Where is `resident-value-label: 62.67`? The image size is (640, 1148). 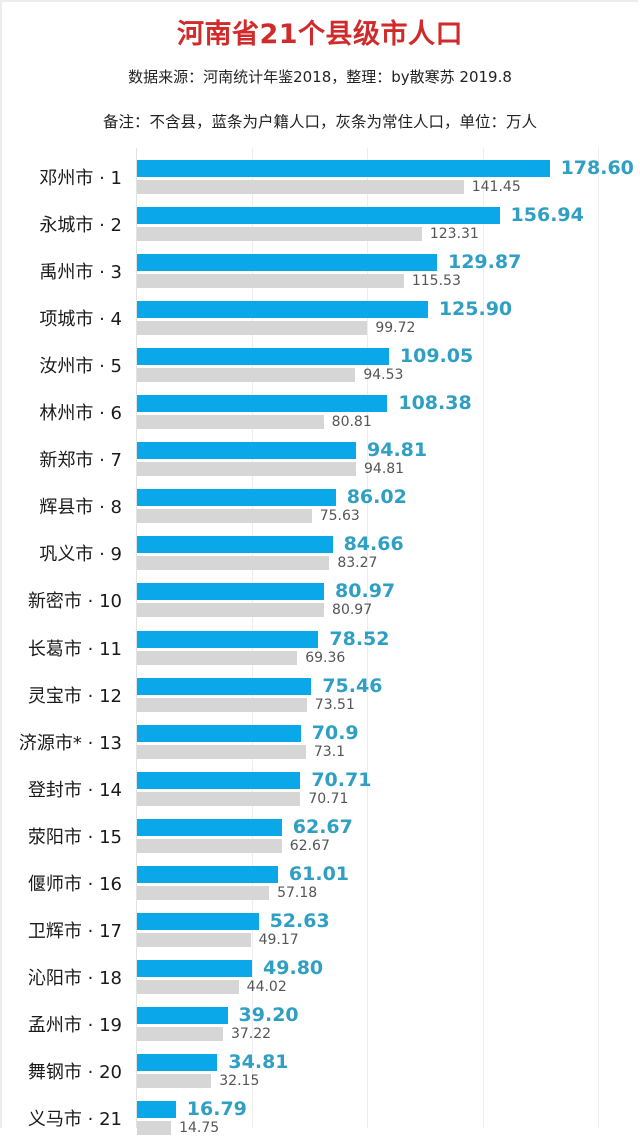 resident-value-label: 62.67 is located at coordinates (309, 846).